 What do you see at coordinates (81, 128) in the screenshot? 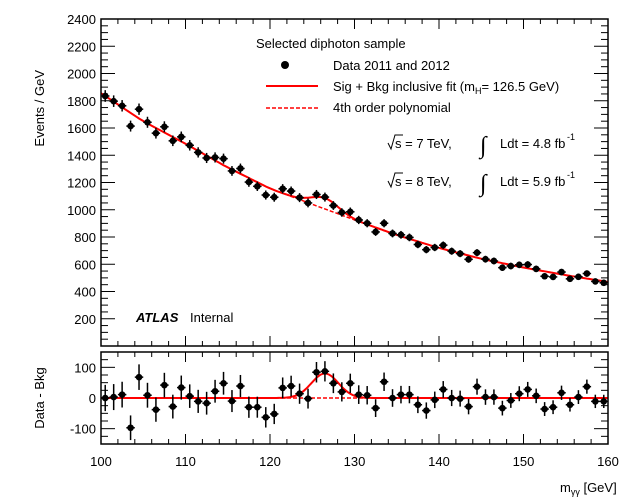
I see `y-tick-label: 1600` at bounding box center [81, 128].